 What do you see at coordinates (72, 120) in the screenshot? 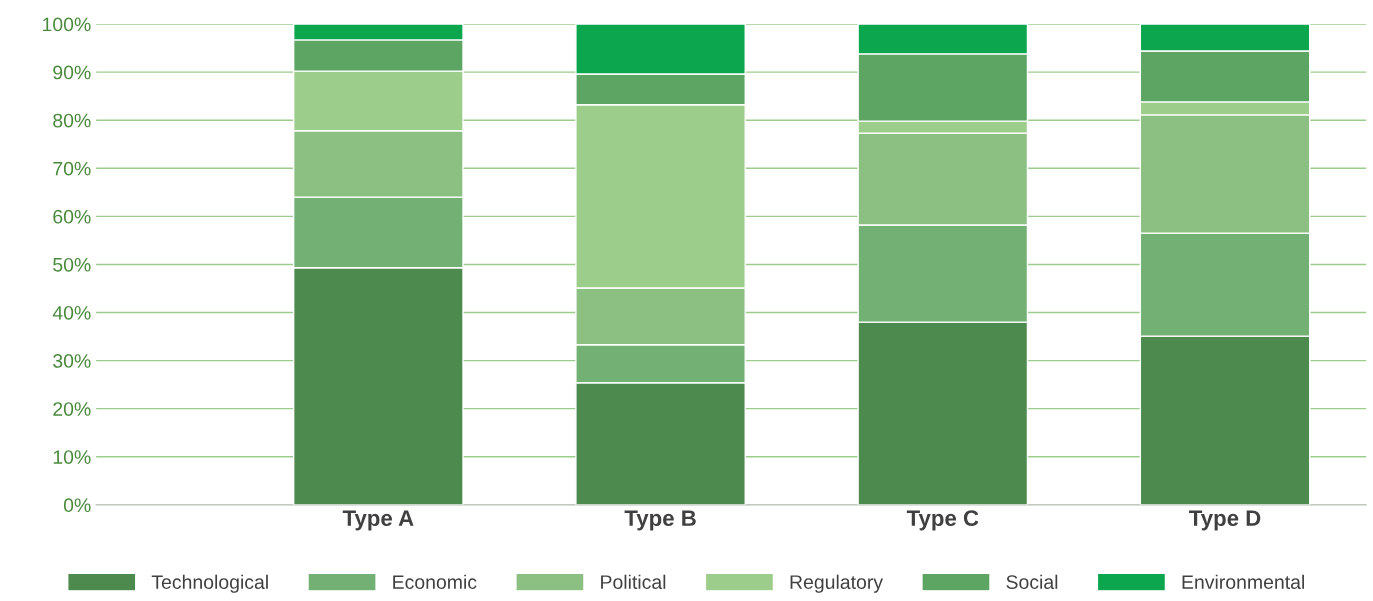
I see `y-tick-label: 80%` at bounding box center [72, 120].